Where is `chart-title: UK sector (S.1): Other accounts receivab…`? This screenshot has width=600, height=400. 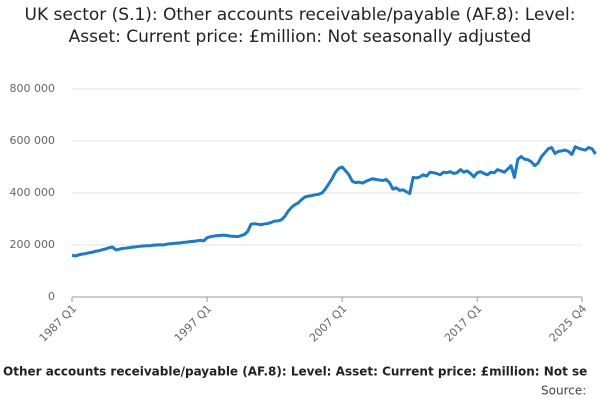
chart-title: UK sector (S.1): Other accounts receivab… is located at coordinates (300, 26).